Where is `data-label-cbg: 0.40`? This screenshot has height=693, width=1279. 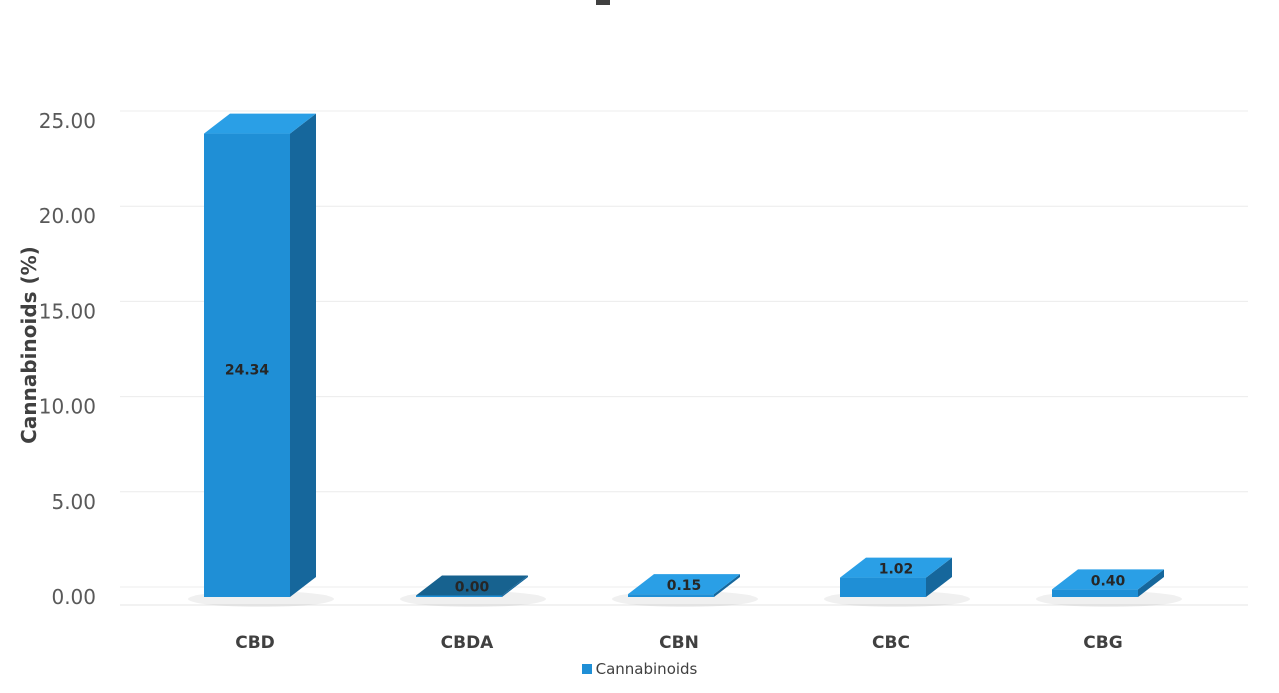
data-label-cbg: 0.40 is located at coordinates (1108, 581).